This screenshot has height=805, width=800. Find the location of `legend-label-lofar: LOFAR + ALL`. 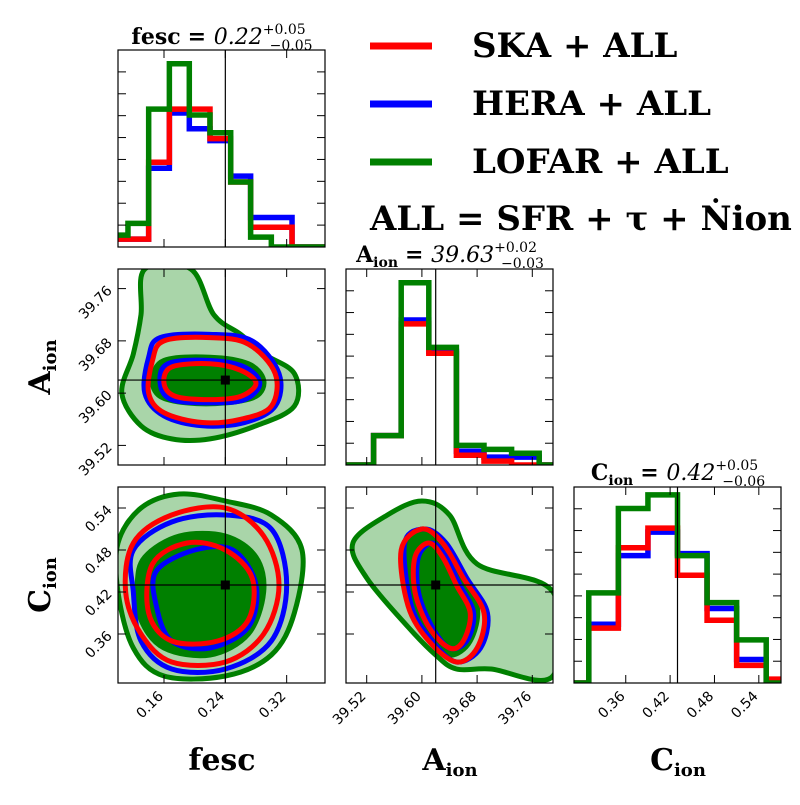

legend-label-lofar: LOFAR + ALL is located at coordinates (600, 162).